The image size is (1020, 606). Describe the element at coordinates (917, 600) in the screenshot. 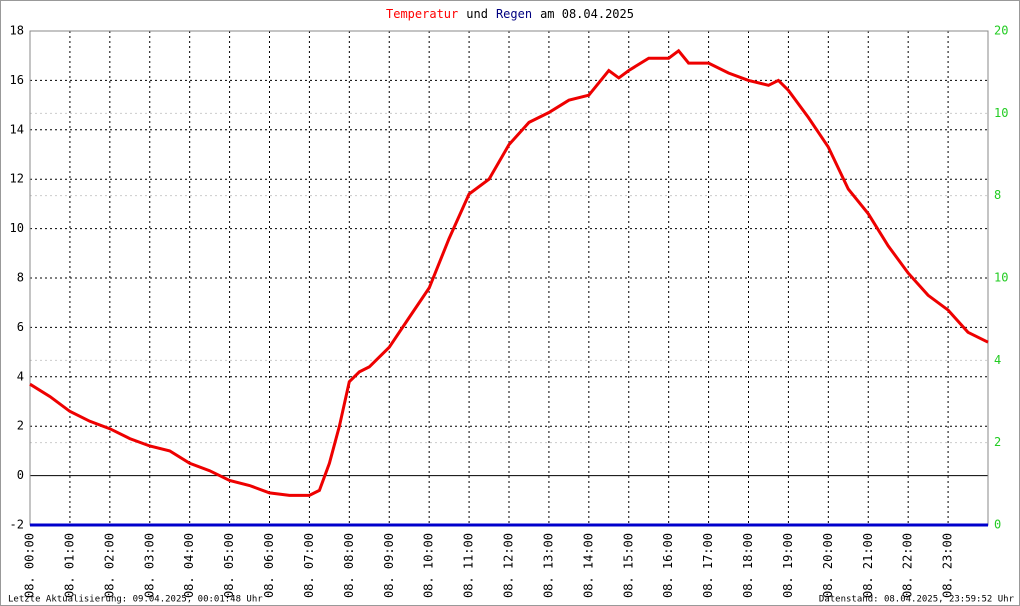

I see `footer-right: Datenstand: 08.04.2025, 23:59:52 Uhr` at that location.